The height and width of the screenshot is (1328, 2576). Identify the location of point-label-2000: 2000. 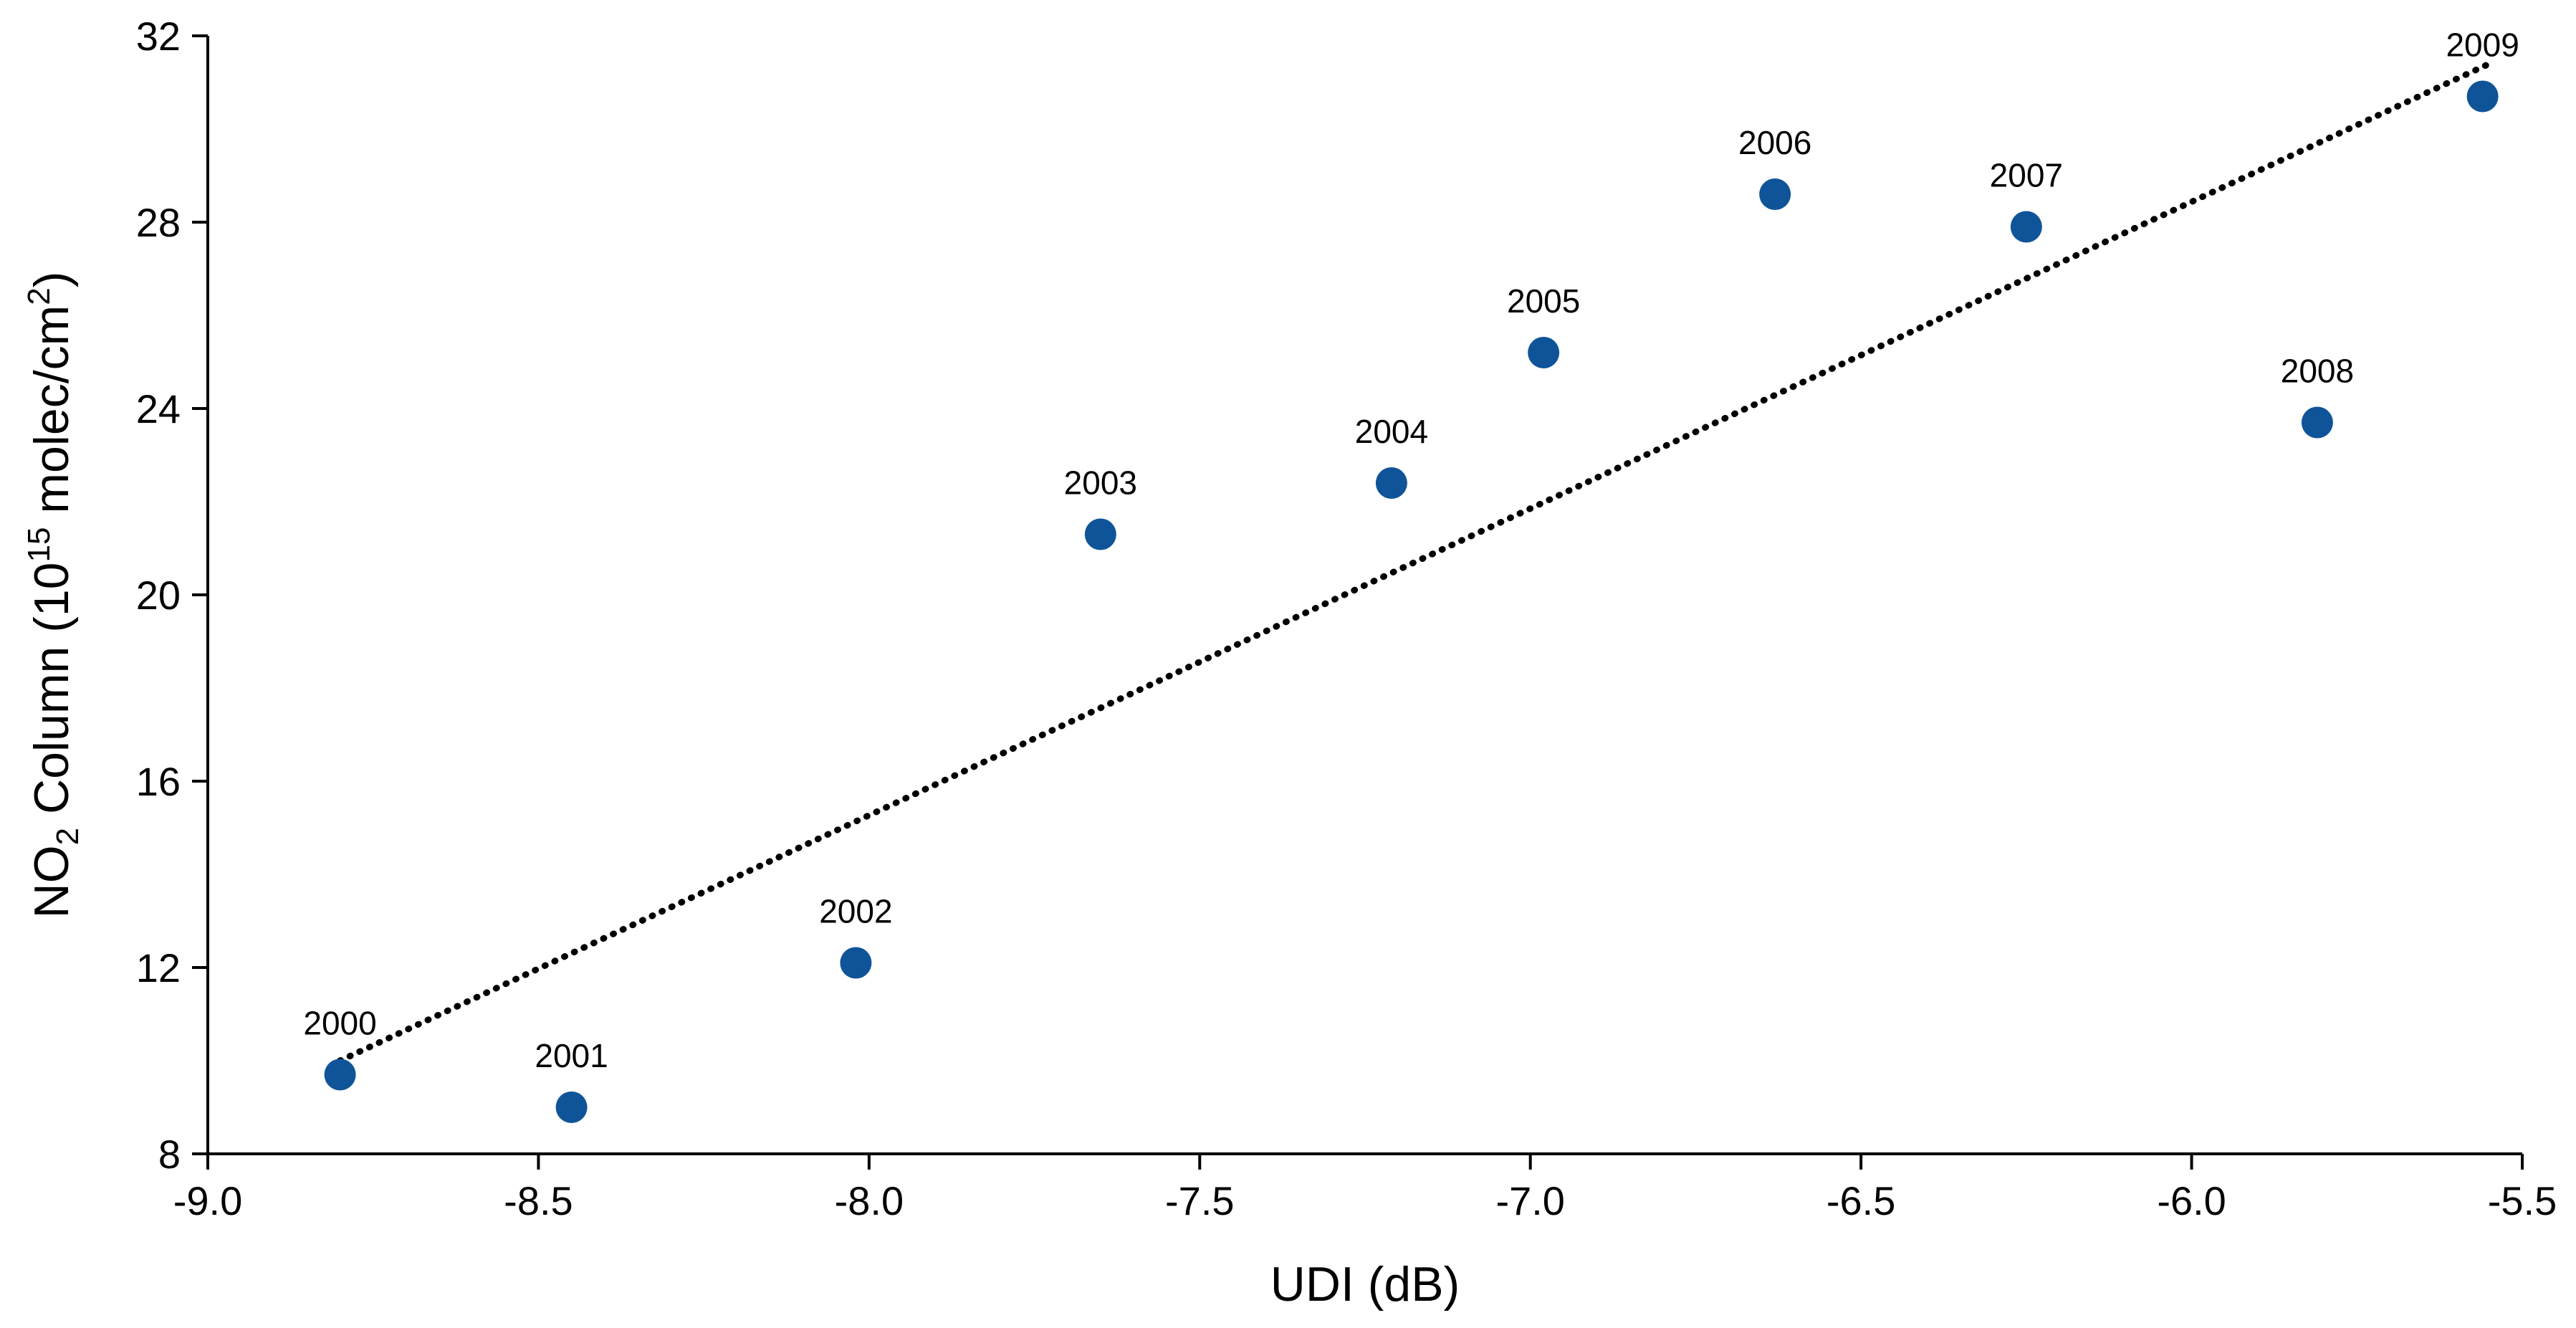
(339, 1023).